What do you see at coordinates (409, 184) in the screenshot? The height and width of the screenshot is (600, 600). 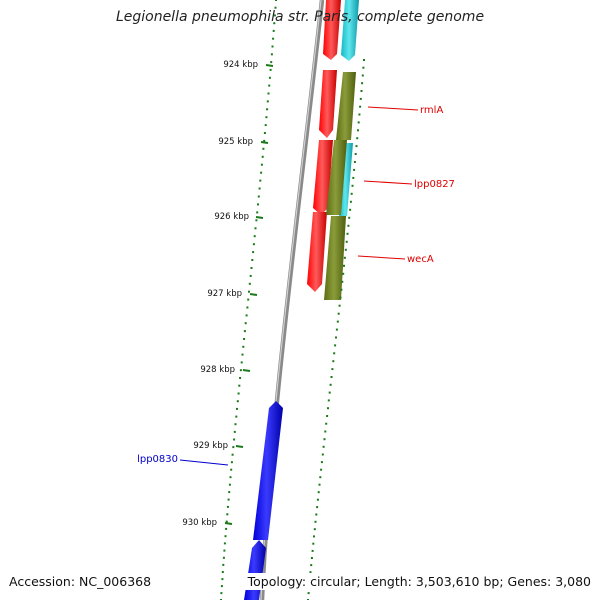 I see `gene-label-lpp0827: lpp0827` at bounding box center [409, 184].